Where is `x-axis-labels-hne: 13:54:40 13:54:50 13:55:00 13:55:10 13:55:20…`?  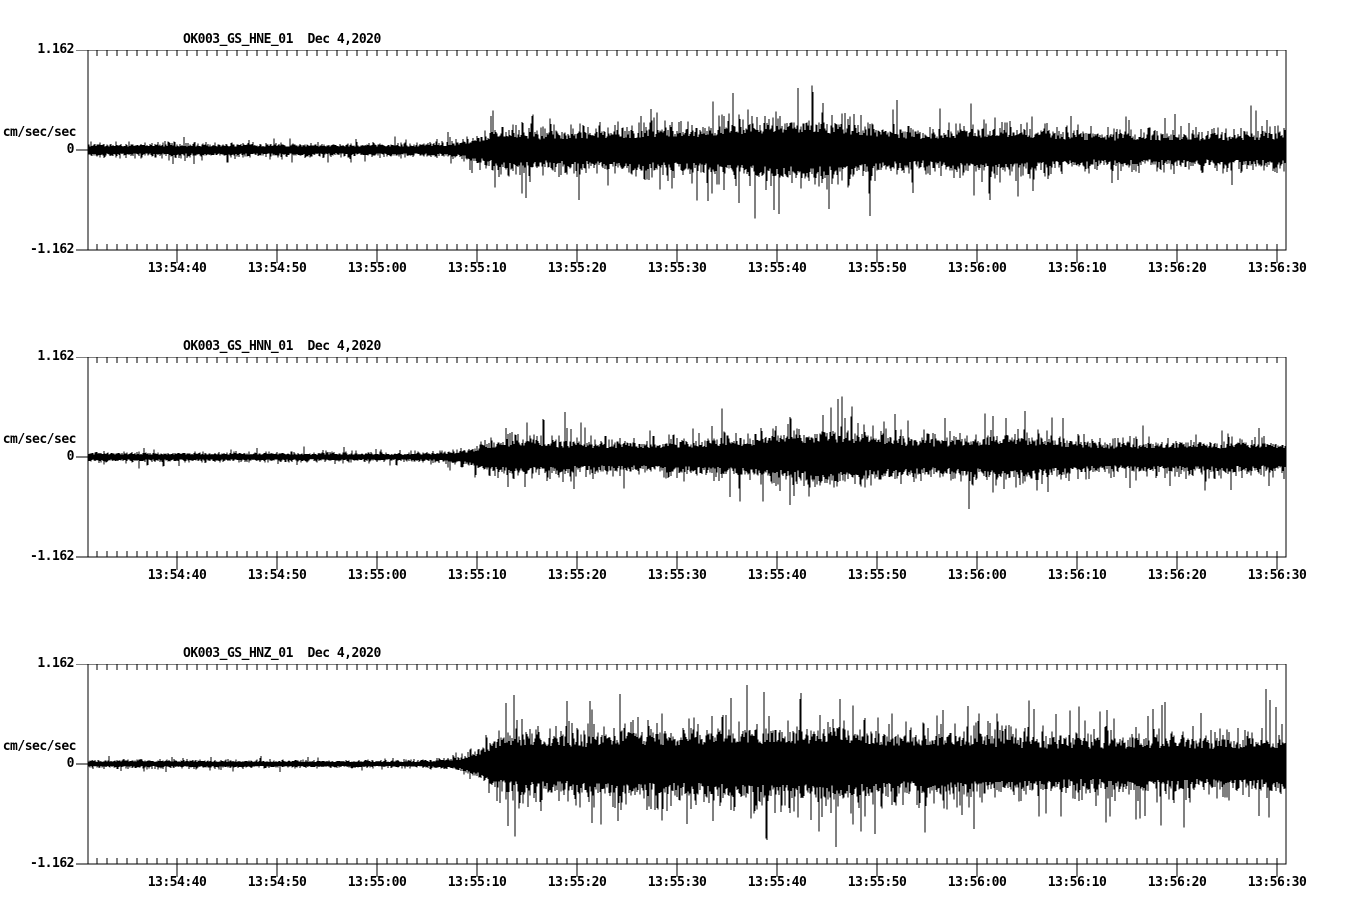 x-axis-labels-hne: 13:54:40 13:54:50 13:55:00 13:55:10 13:55:20… is located at coordinates (679, 270).